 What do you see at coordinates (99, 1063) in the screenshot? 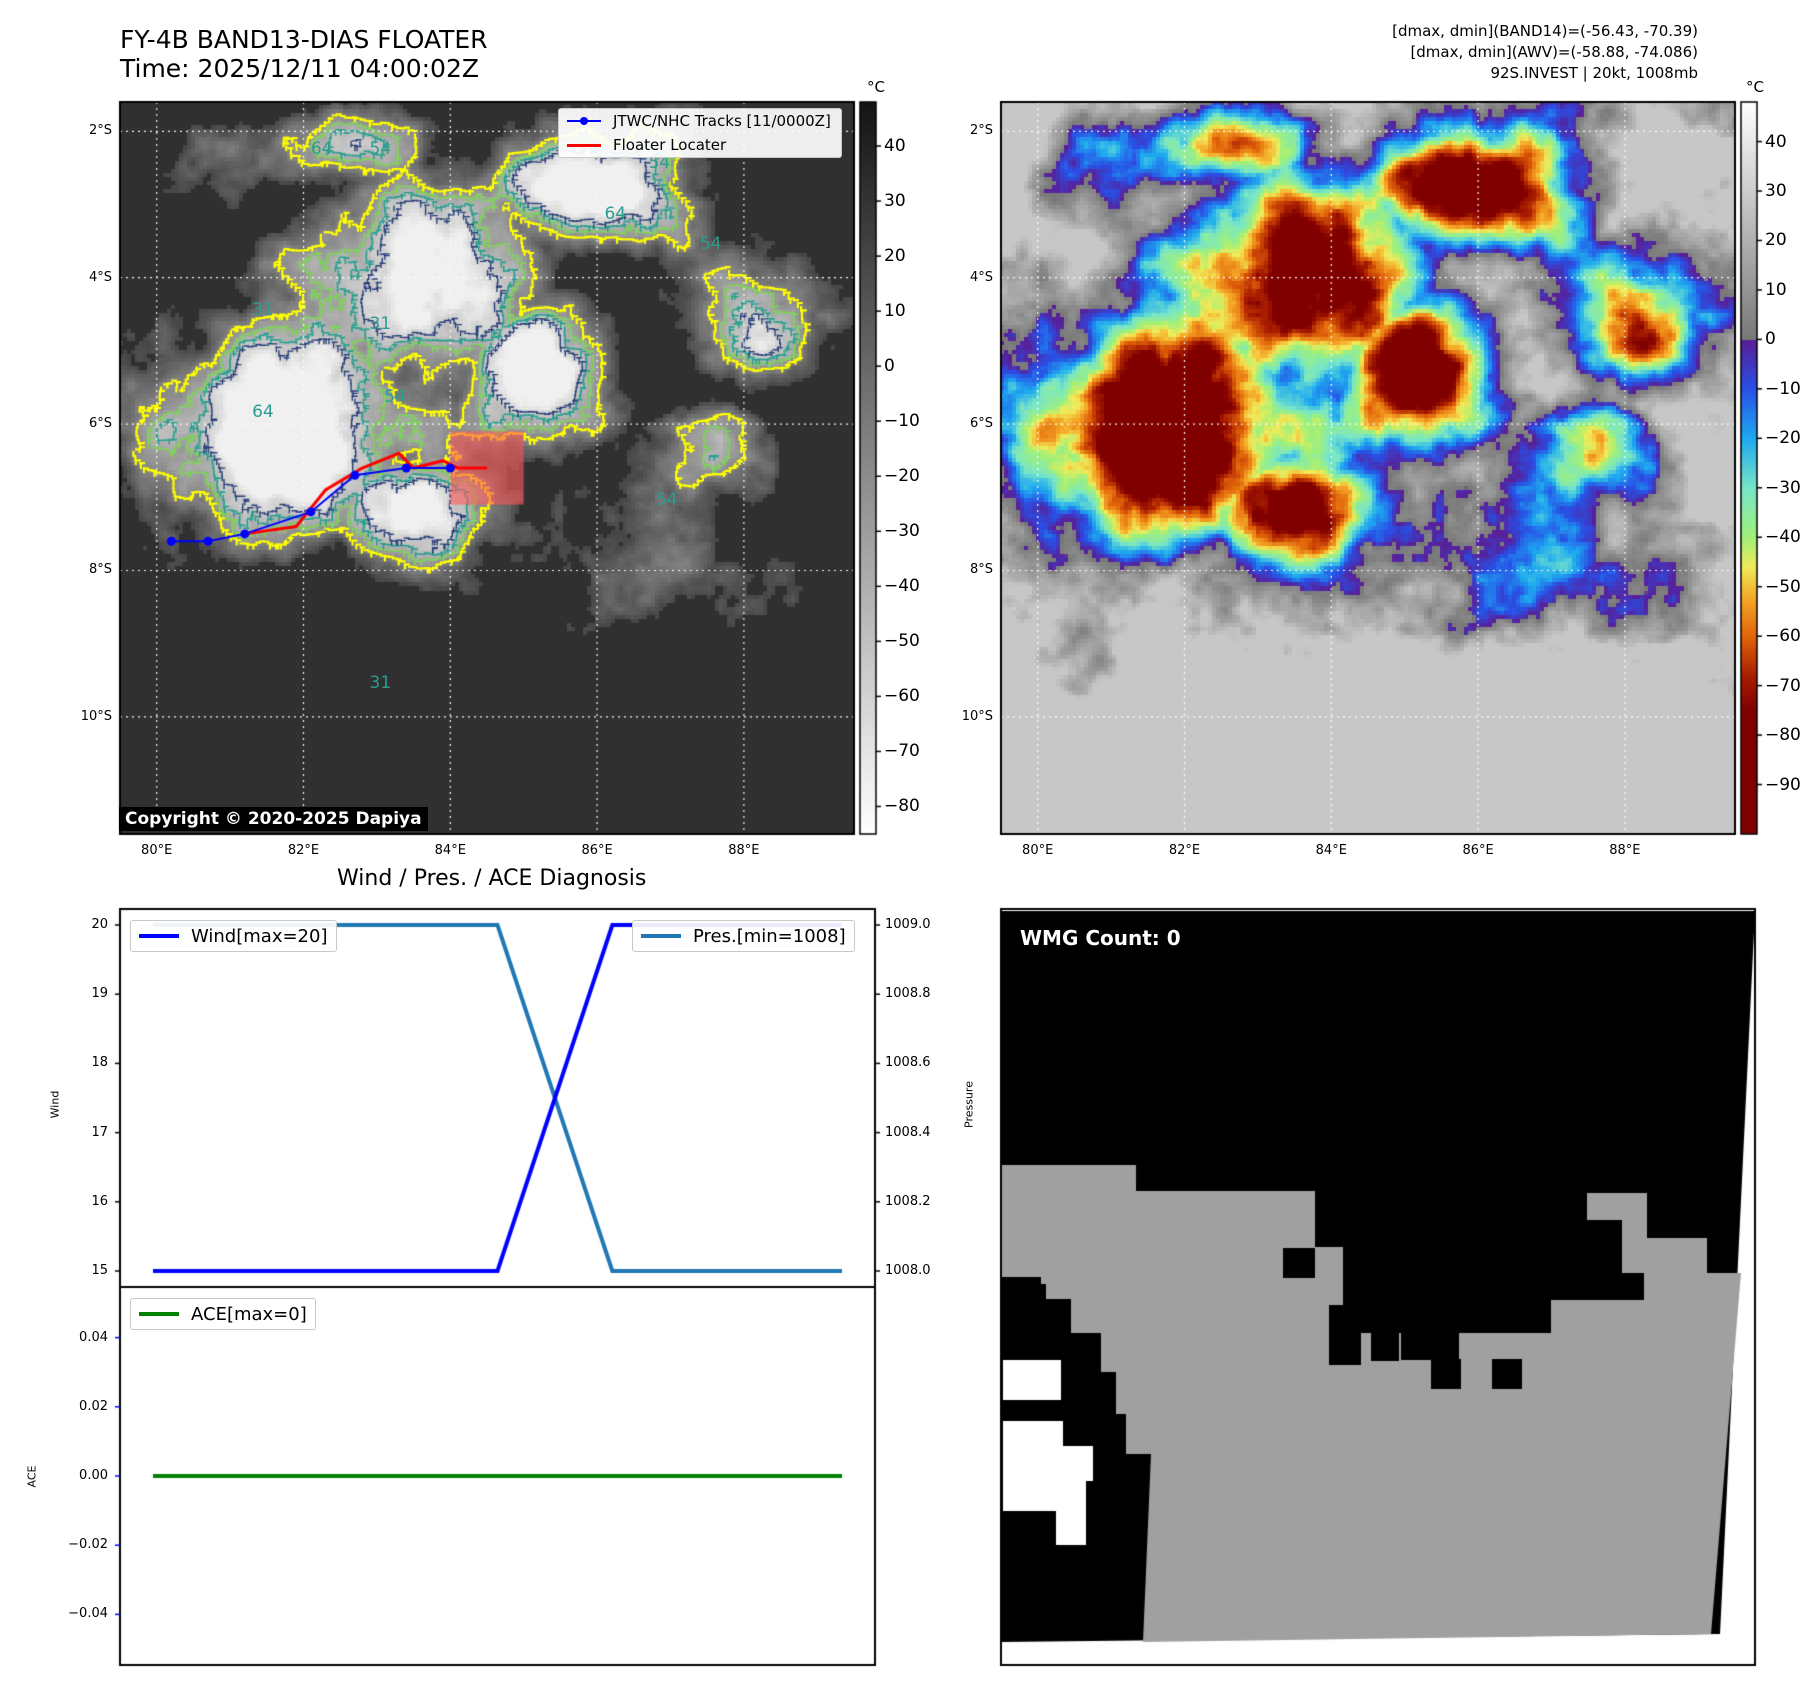
I see `wind-y-tick: 18` at bounding box center [99, 1063].